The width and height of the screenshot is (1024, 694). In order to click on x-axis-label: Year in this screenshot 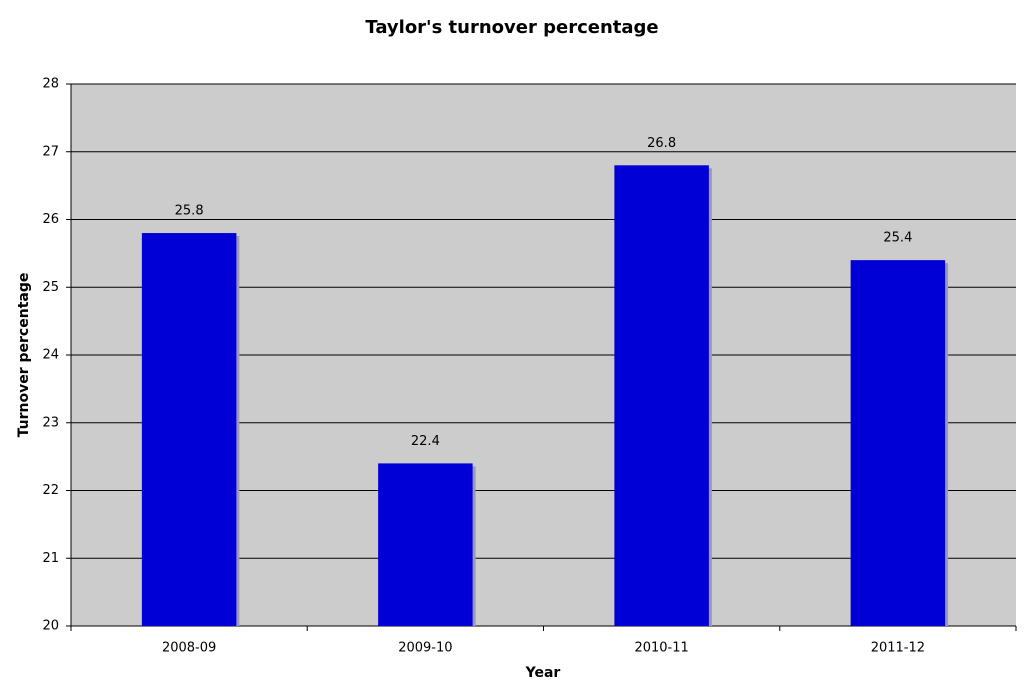, I will do `click(543, 673)`.